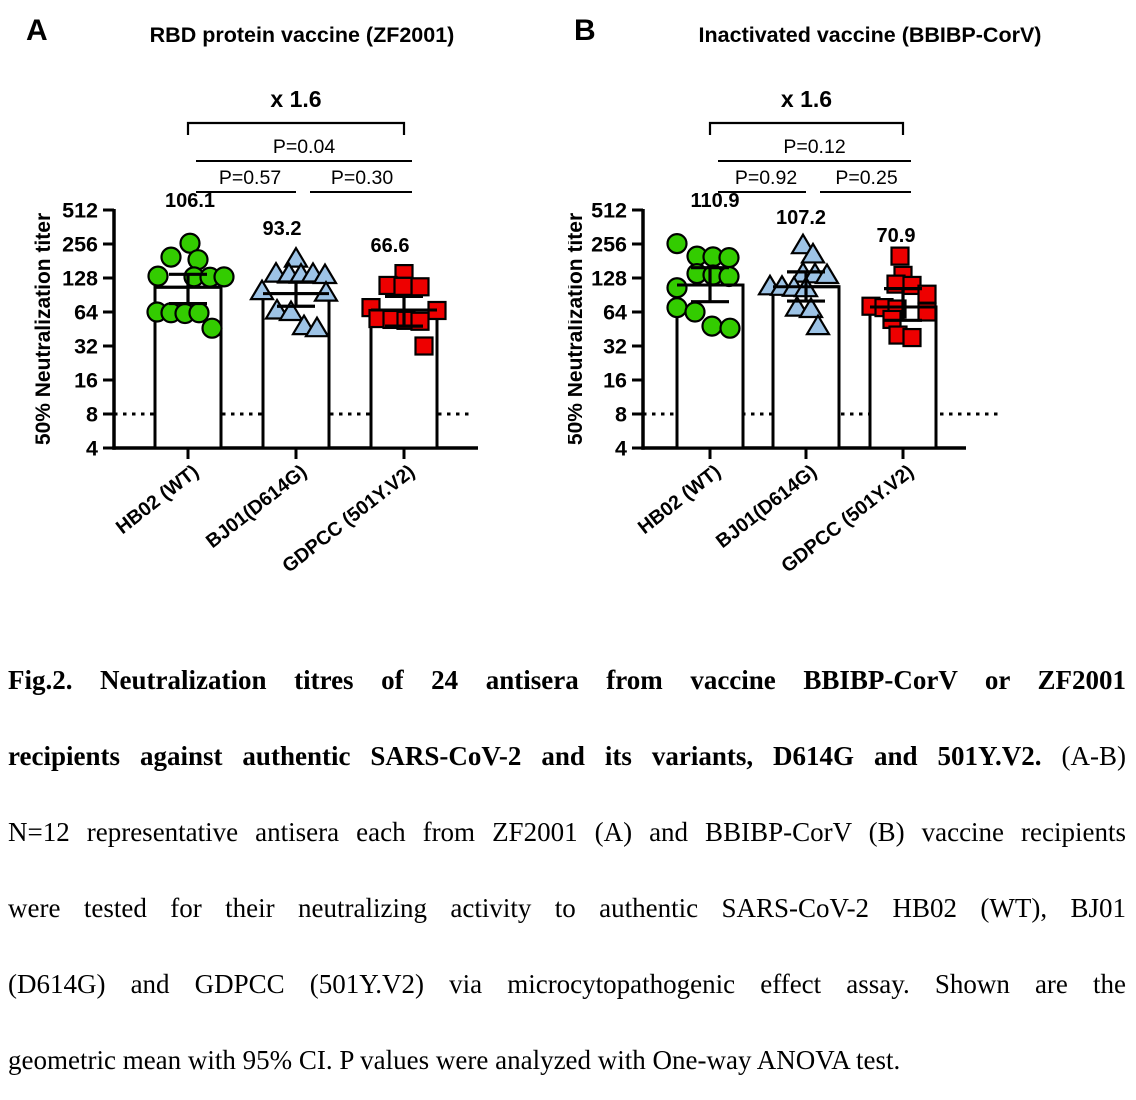 The height and width of the screenshot is (1100, 1136). Describe the element at coordinates (256, 507) in the screenshot. I see `x-category-label: BJ01(D614G)` at that location.